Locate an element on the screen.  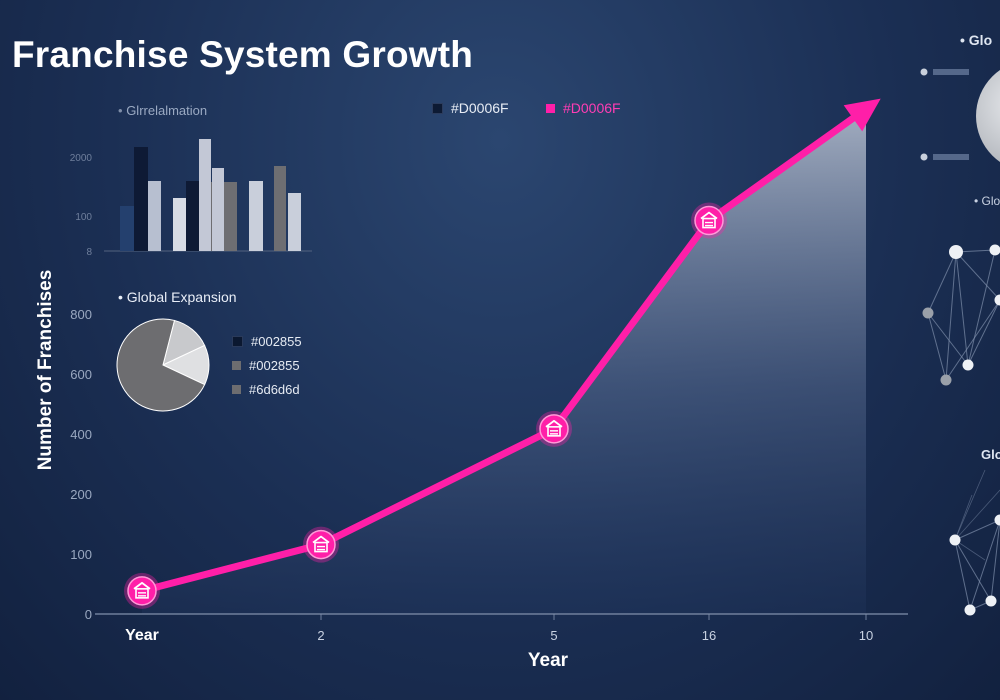
pie-legend-item-1: #002855 is located at coordinates (267, 341).